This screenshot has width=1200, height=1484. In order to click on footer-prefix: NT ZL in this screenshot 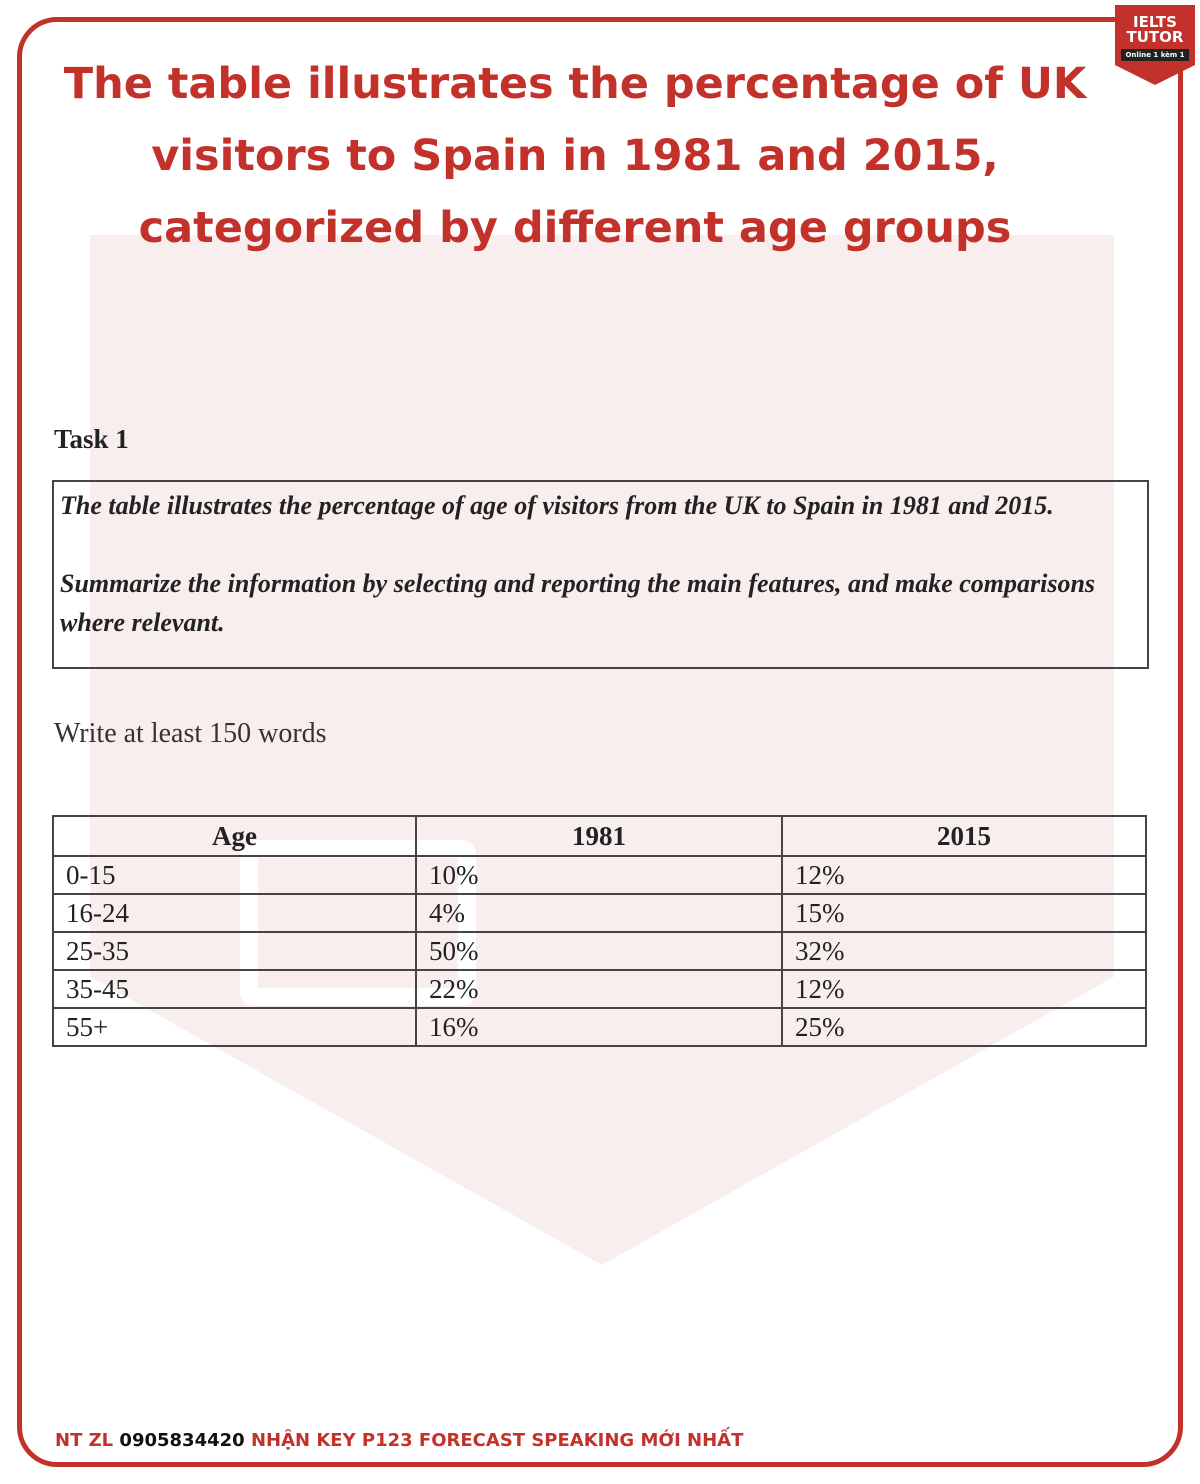, I will do `click(84, 1440)`.